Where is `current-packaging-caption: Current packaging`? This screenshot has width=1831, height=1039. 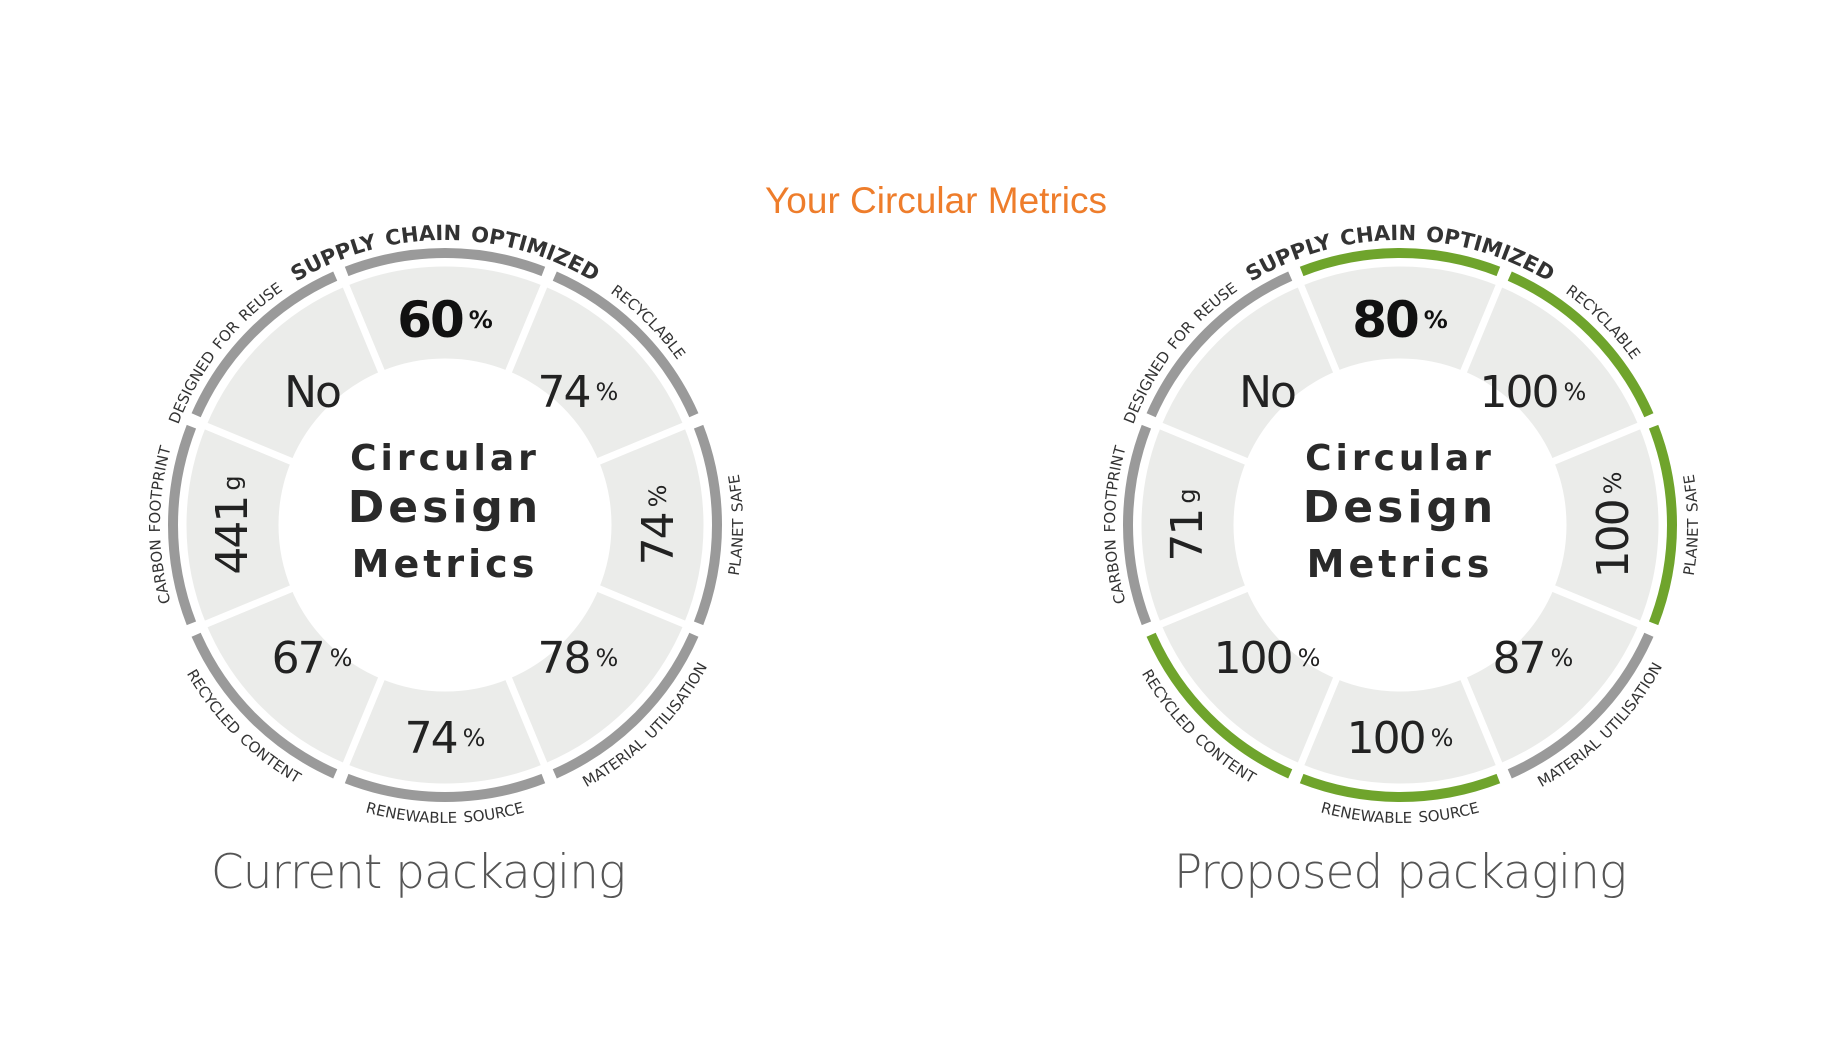 current-packaging-caption: Current packaging is located at coordinates (418, 872).